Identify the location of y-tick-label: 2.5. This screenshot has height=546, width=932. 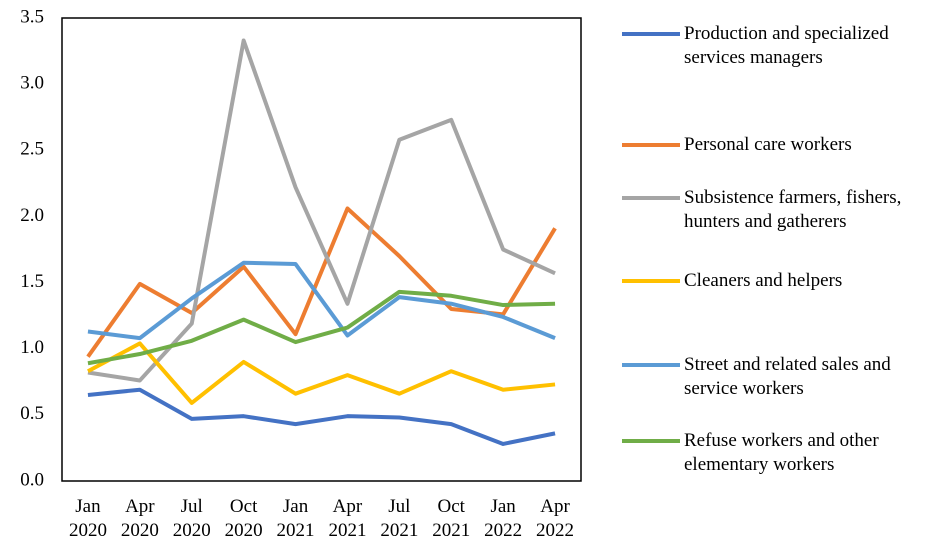
(32, 149).